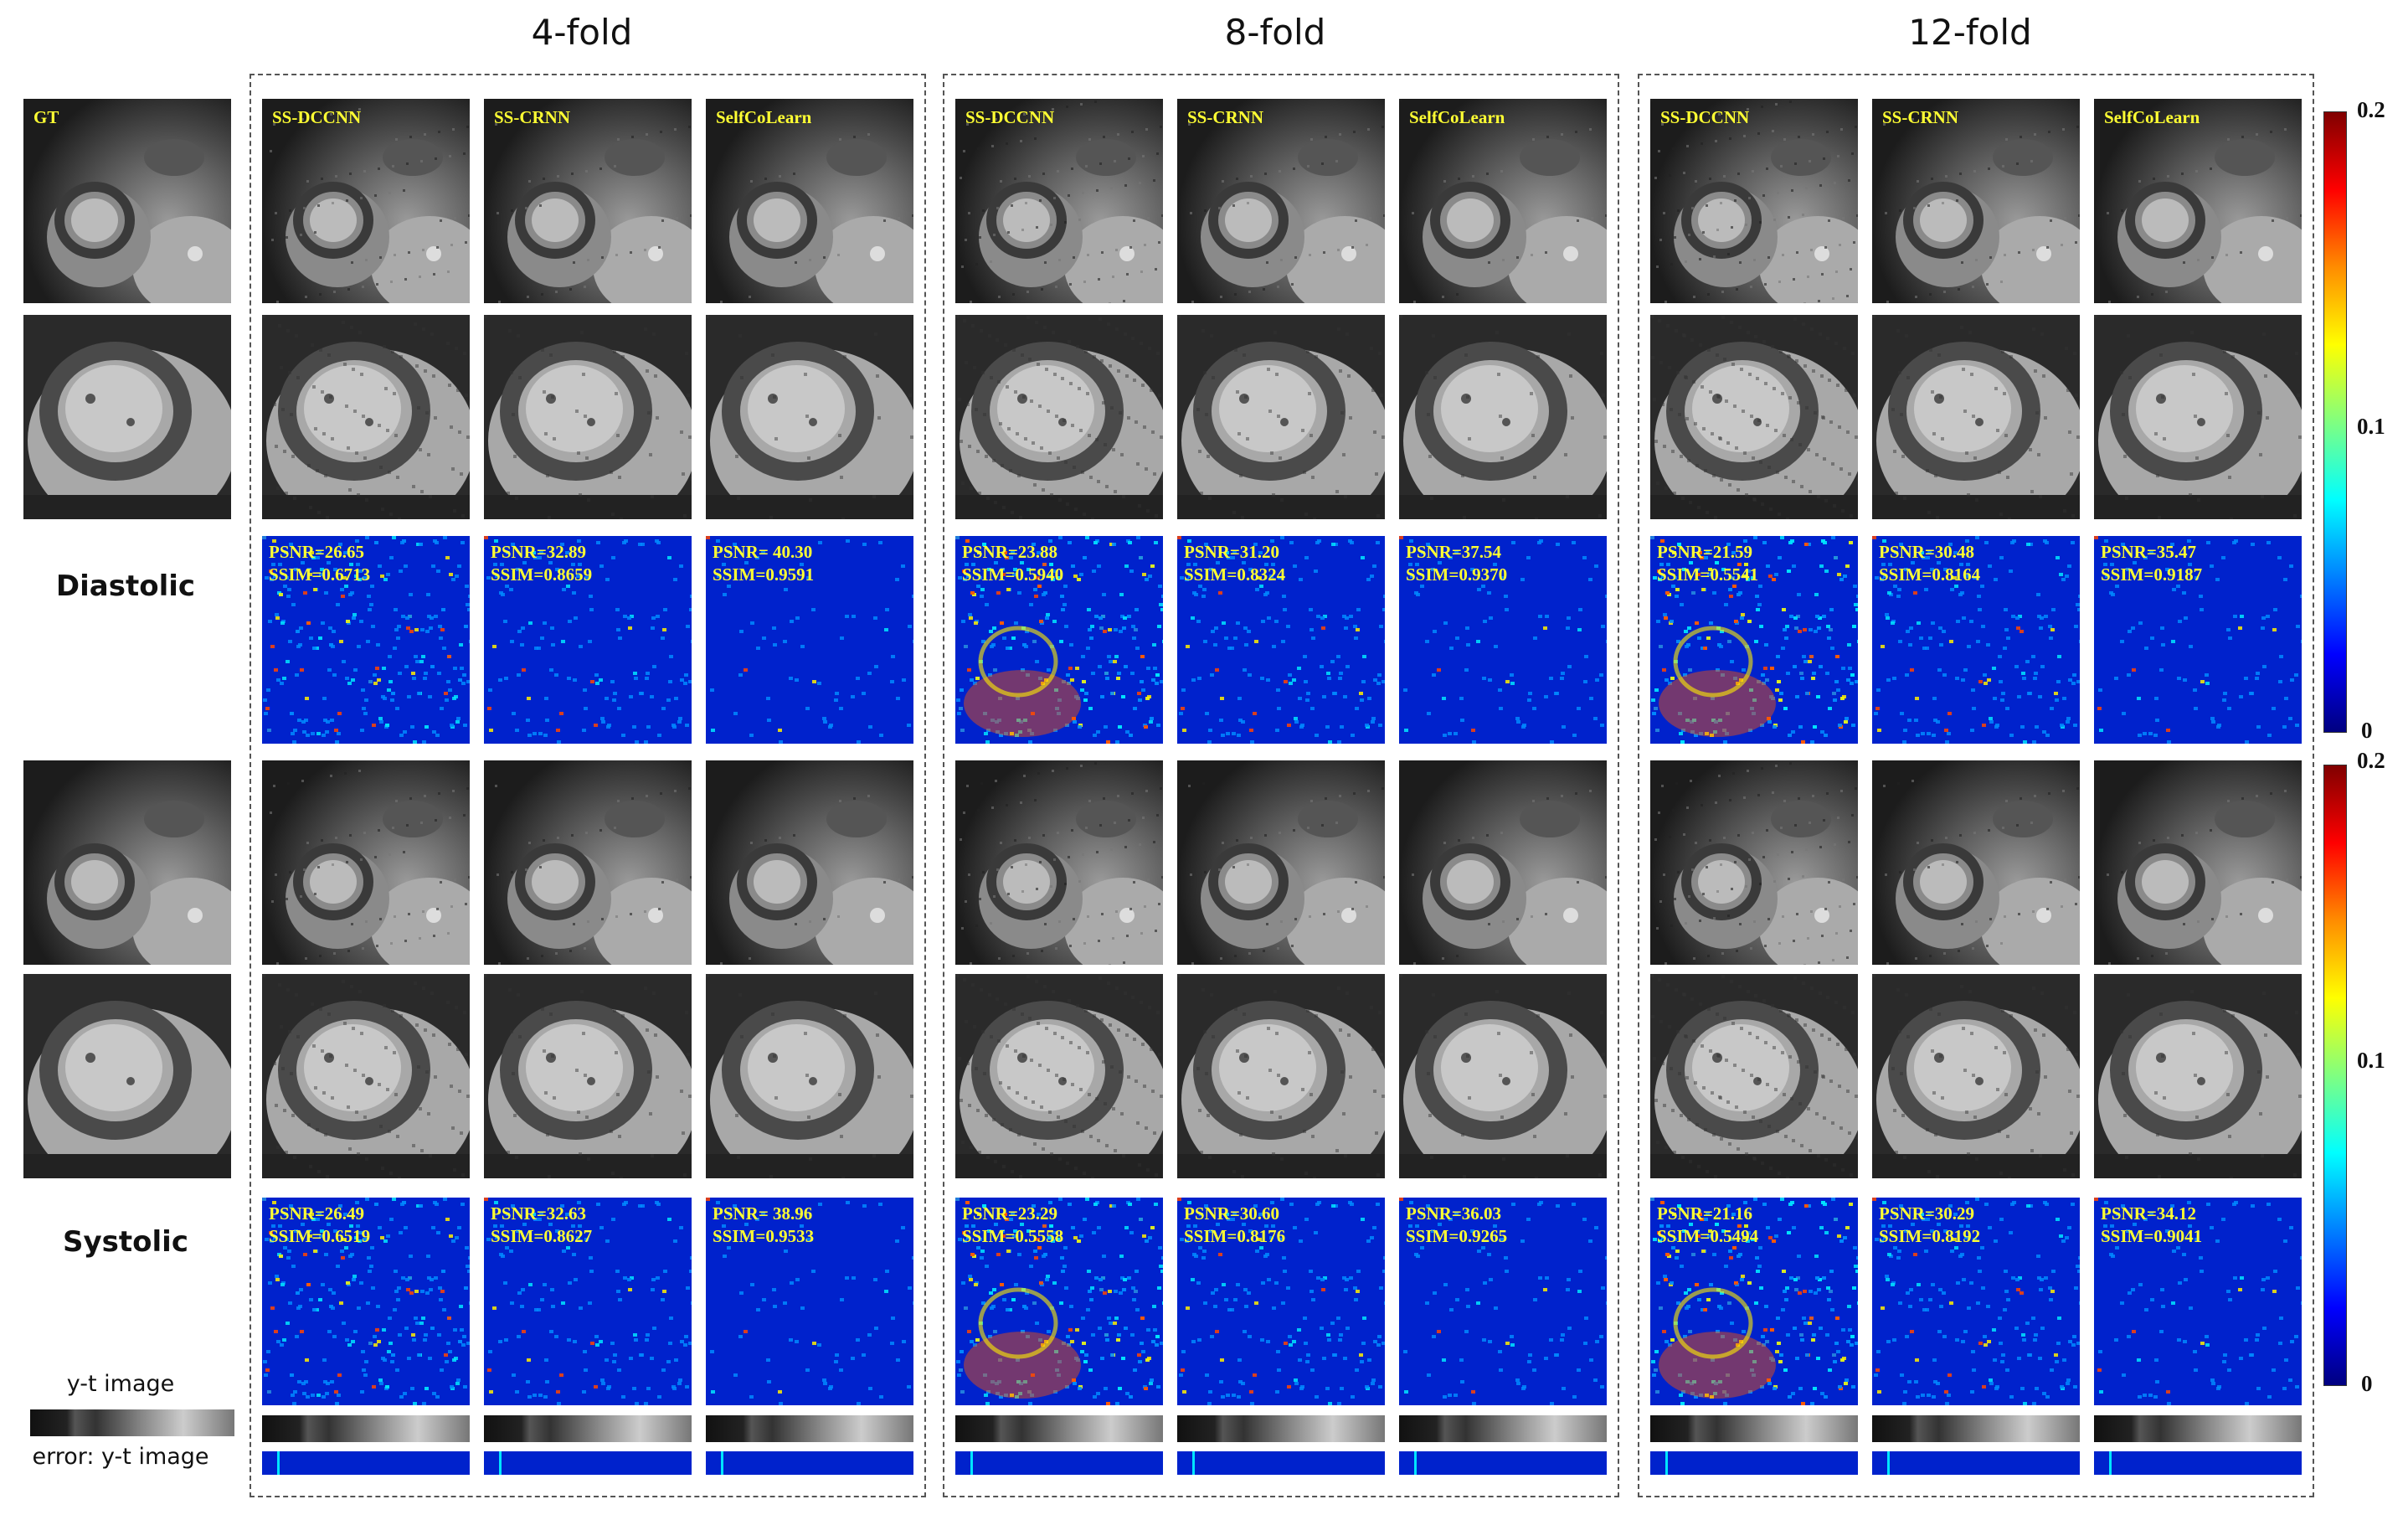 This screenshot has width=2408, height=1520. Describe the element at coordinates (366, 1301) in the screenshot. I see `error-map-systolic-0-0: PSNR=26.49 SSIM=0.6519` at that location.